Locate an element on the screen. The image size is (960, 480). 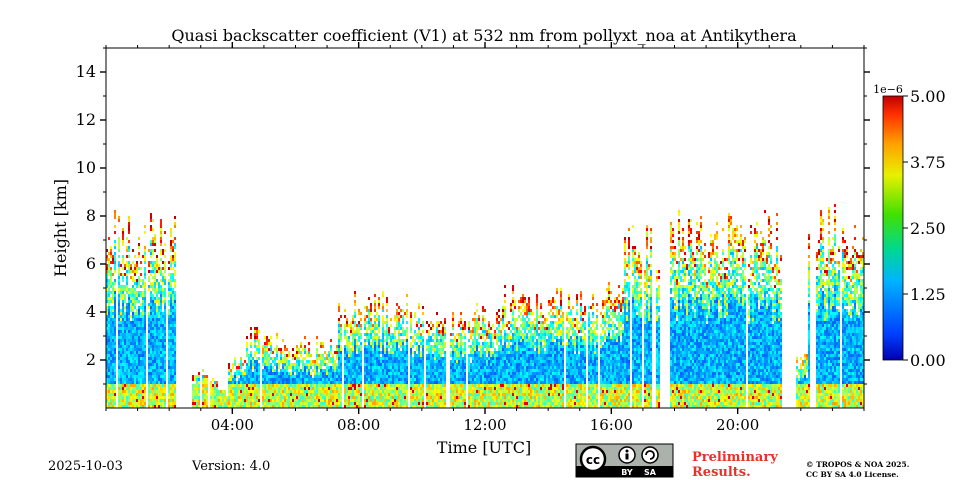
preliminary-line-2: Results. is located at coordinates (721, 472).